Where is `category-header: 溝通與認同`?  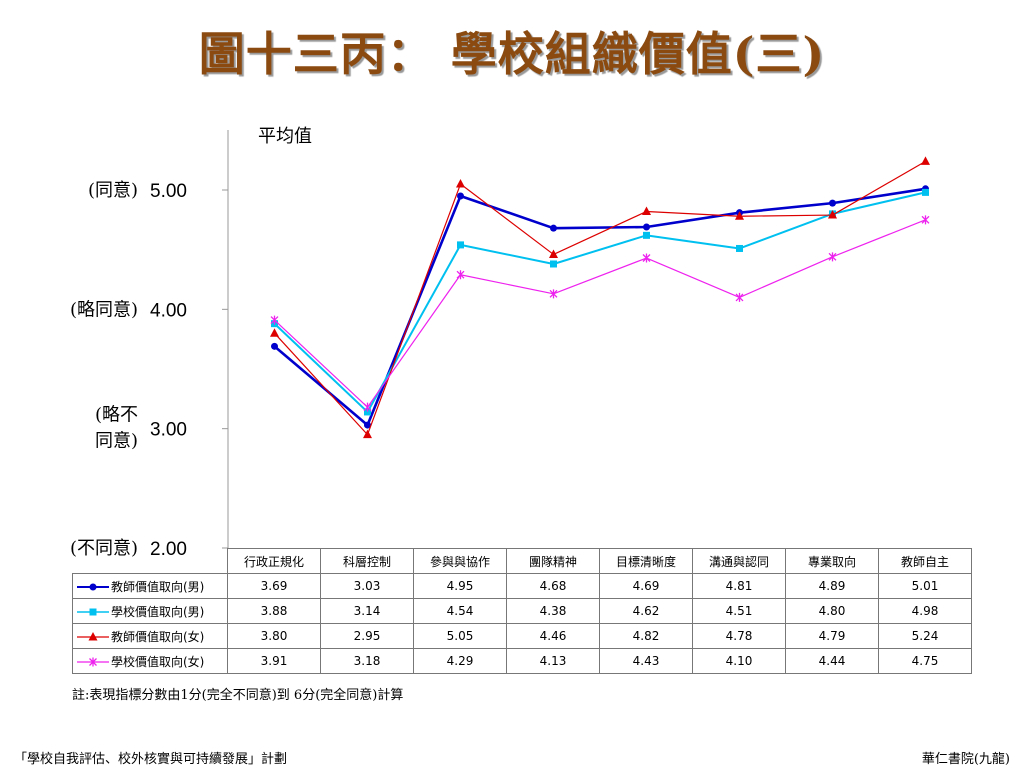
category-header: 溝通與認同 is located at coordinates (739, 561).